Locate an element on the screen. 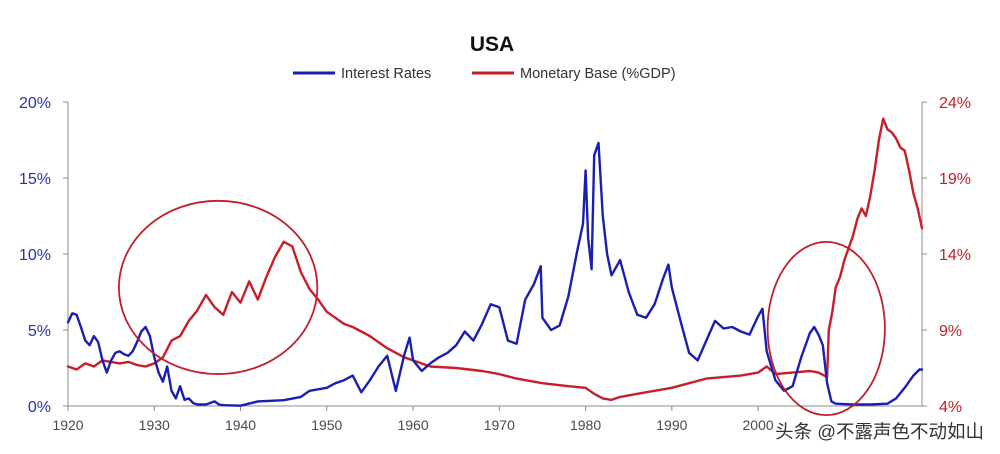  x-tick-label: 1980 is located at coordinates (585, 425).